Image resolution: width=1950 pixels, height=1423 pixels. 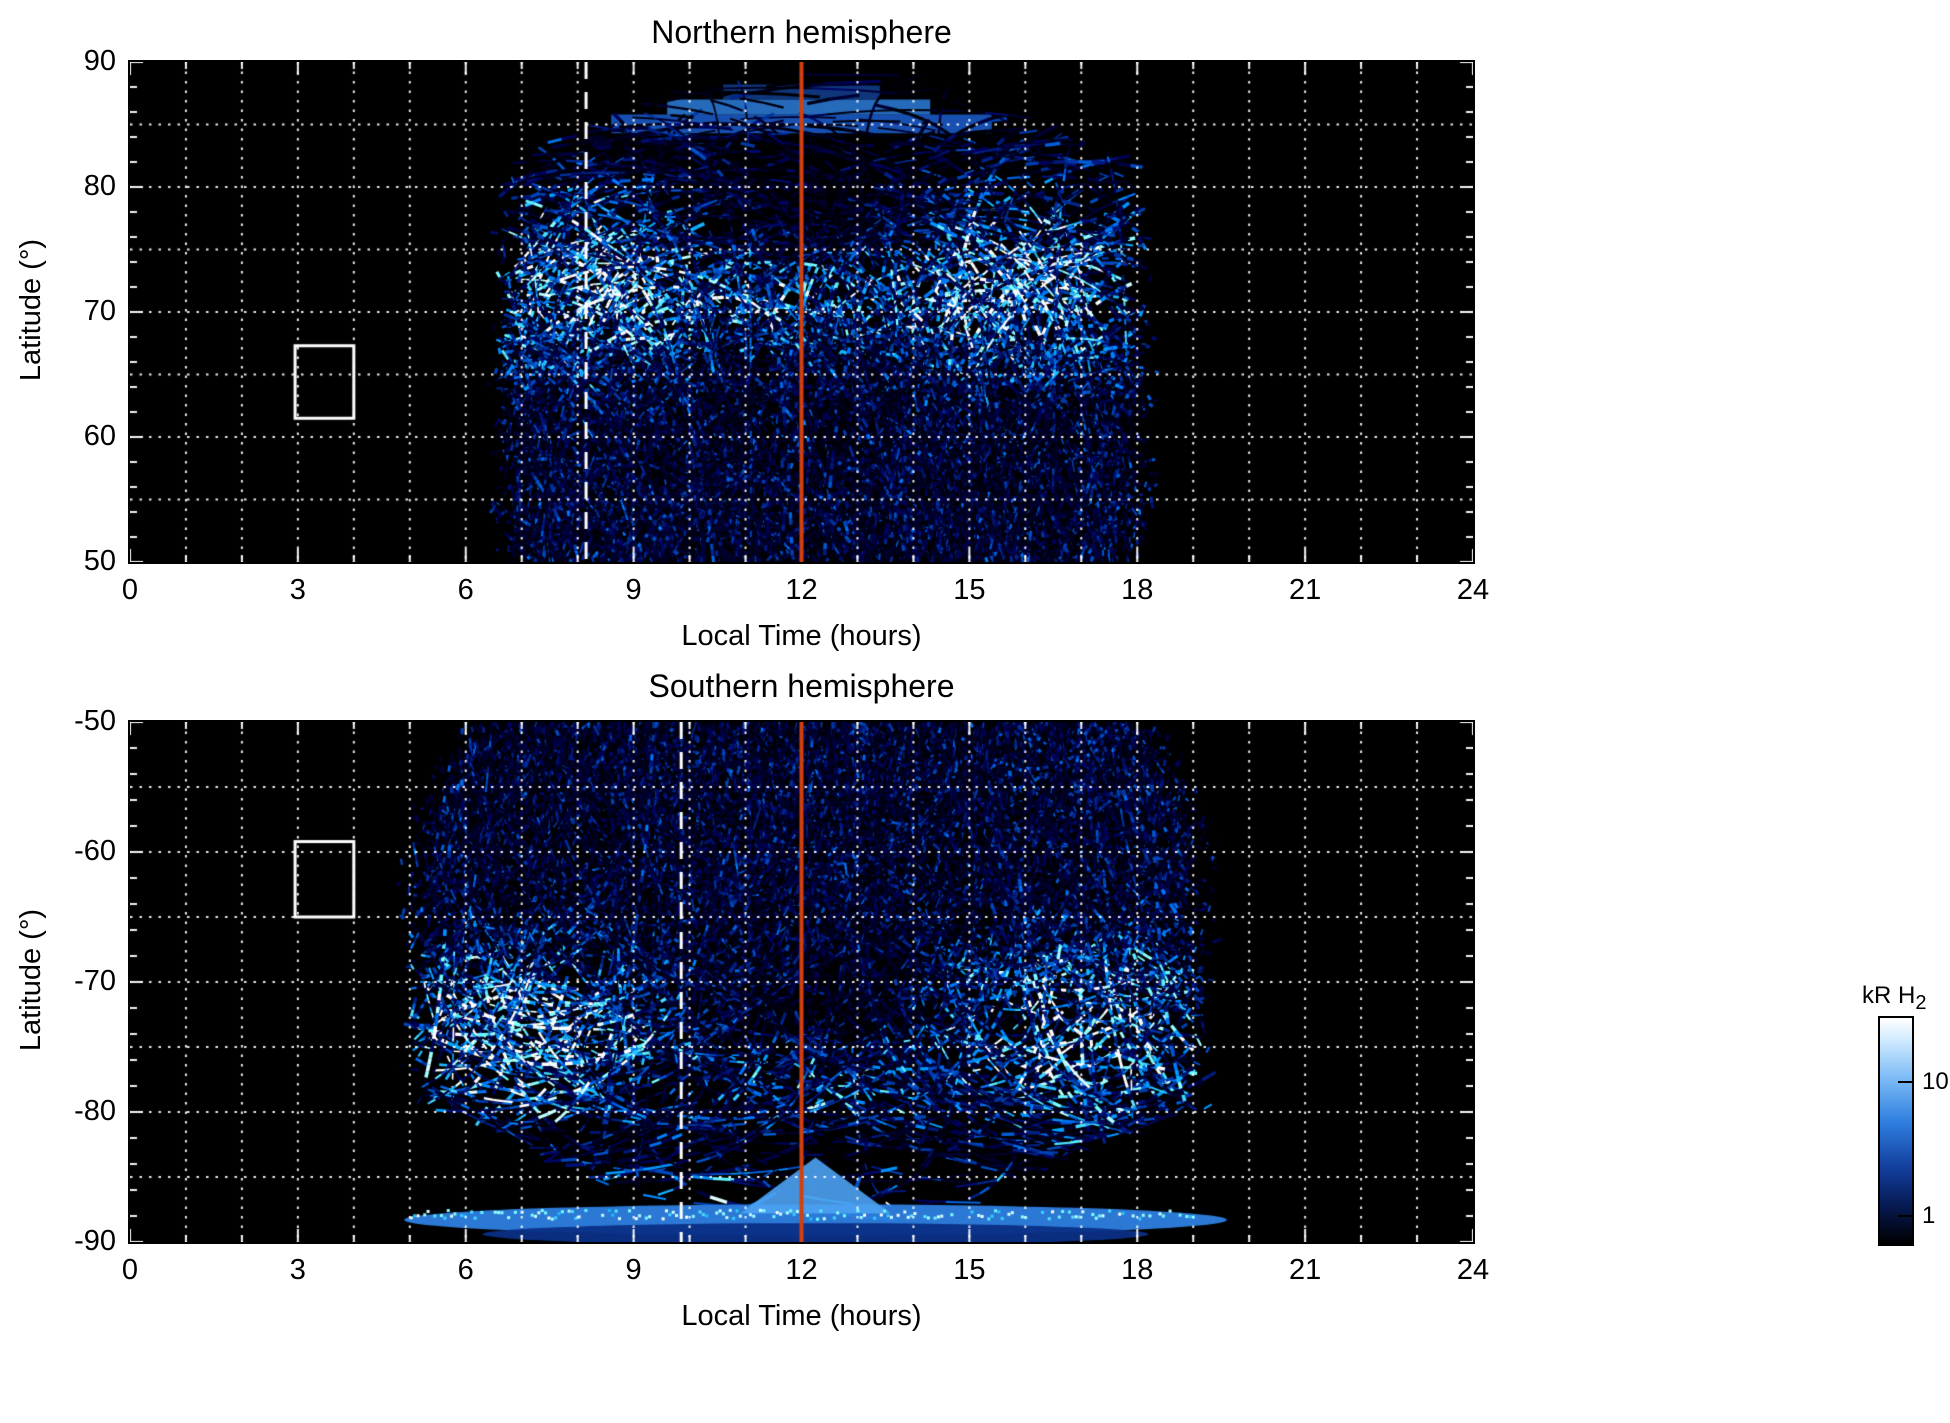 What do you see at coordinates (99, 311) in the screenshot?
I see `y-tick-label: 70` at bounding box center [99, 311].